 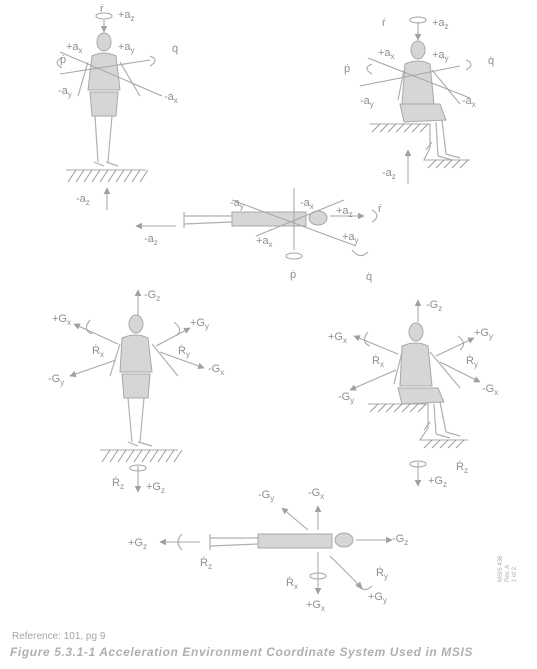 What do you see at coordinates (508, 573) in the screenshot?
I see `doc-revision: Rev. A` at bounding box center [508, 573].